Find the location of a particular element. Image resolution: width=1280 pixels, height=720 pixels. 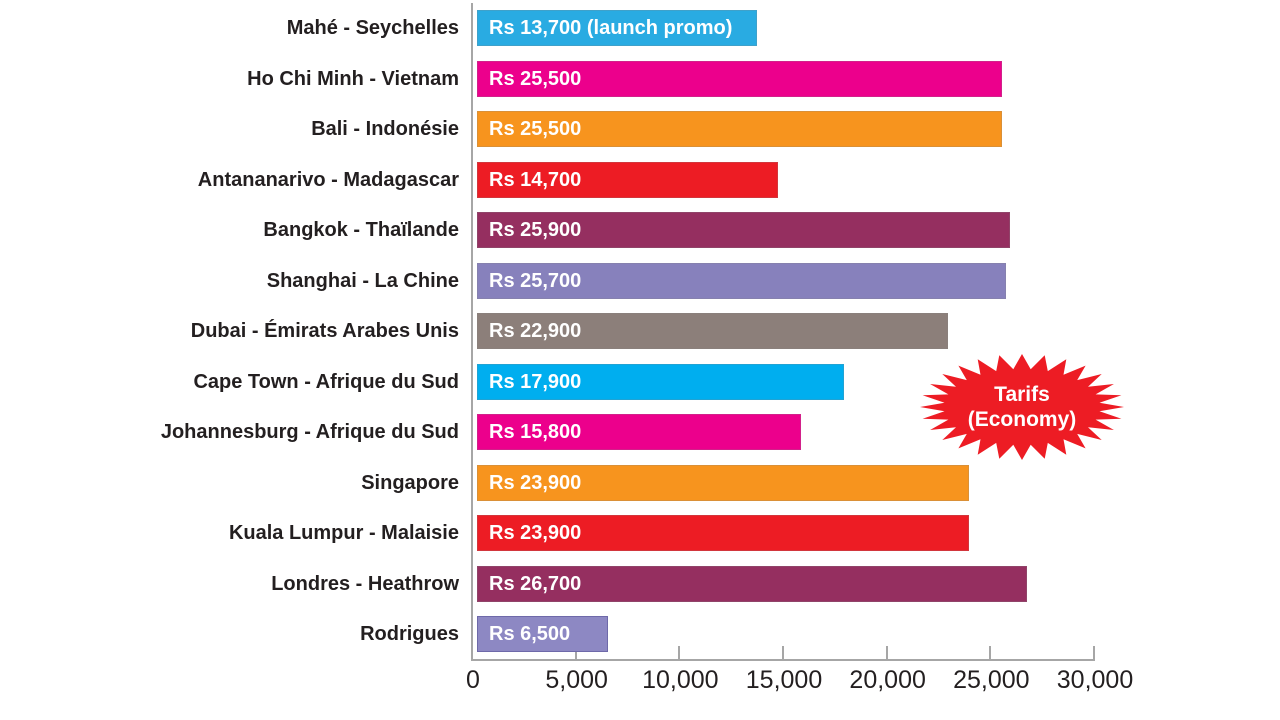

bar: Rs 26,700 is located at coordinates (752, 583).